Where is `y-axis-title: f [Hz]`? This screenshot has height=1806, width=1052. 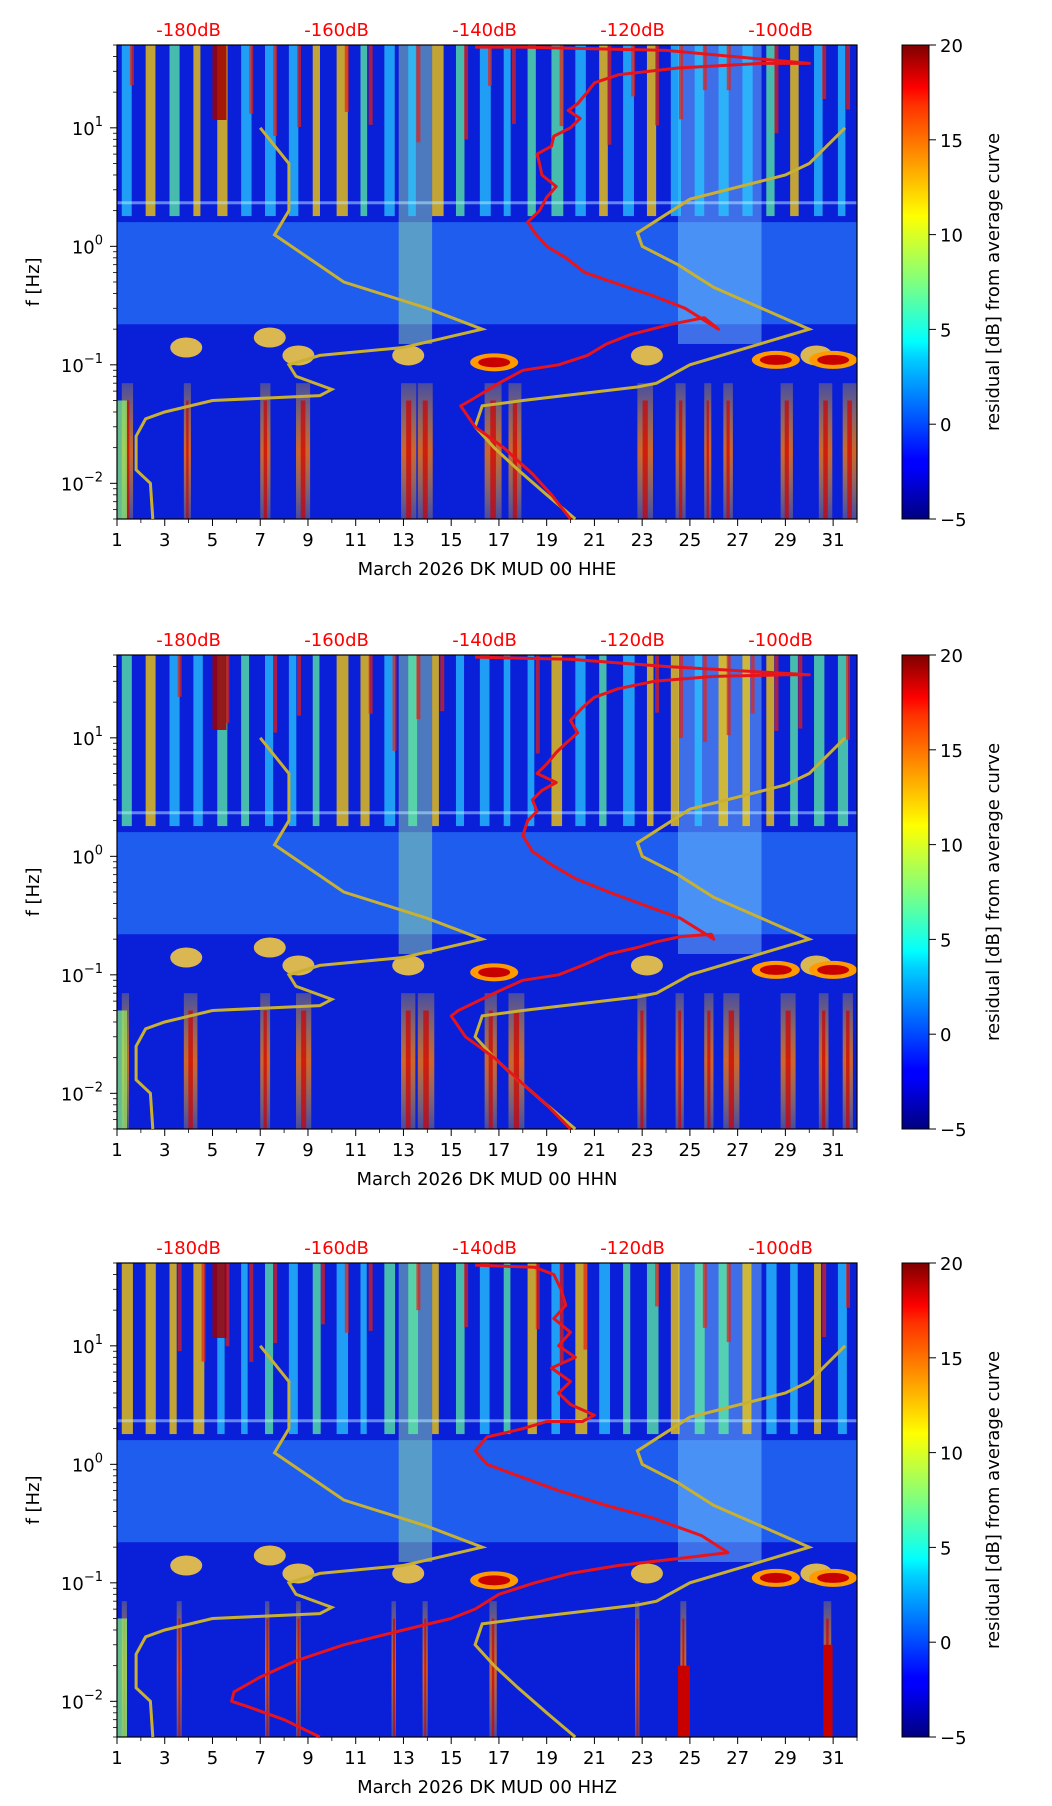 y-axis-title: f [Hz] is located at coordinates (33, 891).